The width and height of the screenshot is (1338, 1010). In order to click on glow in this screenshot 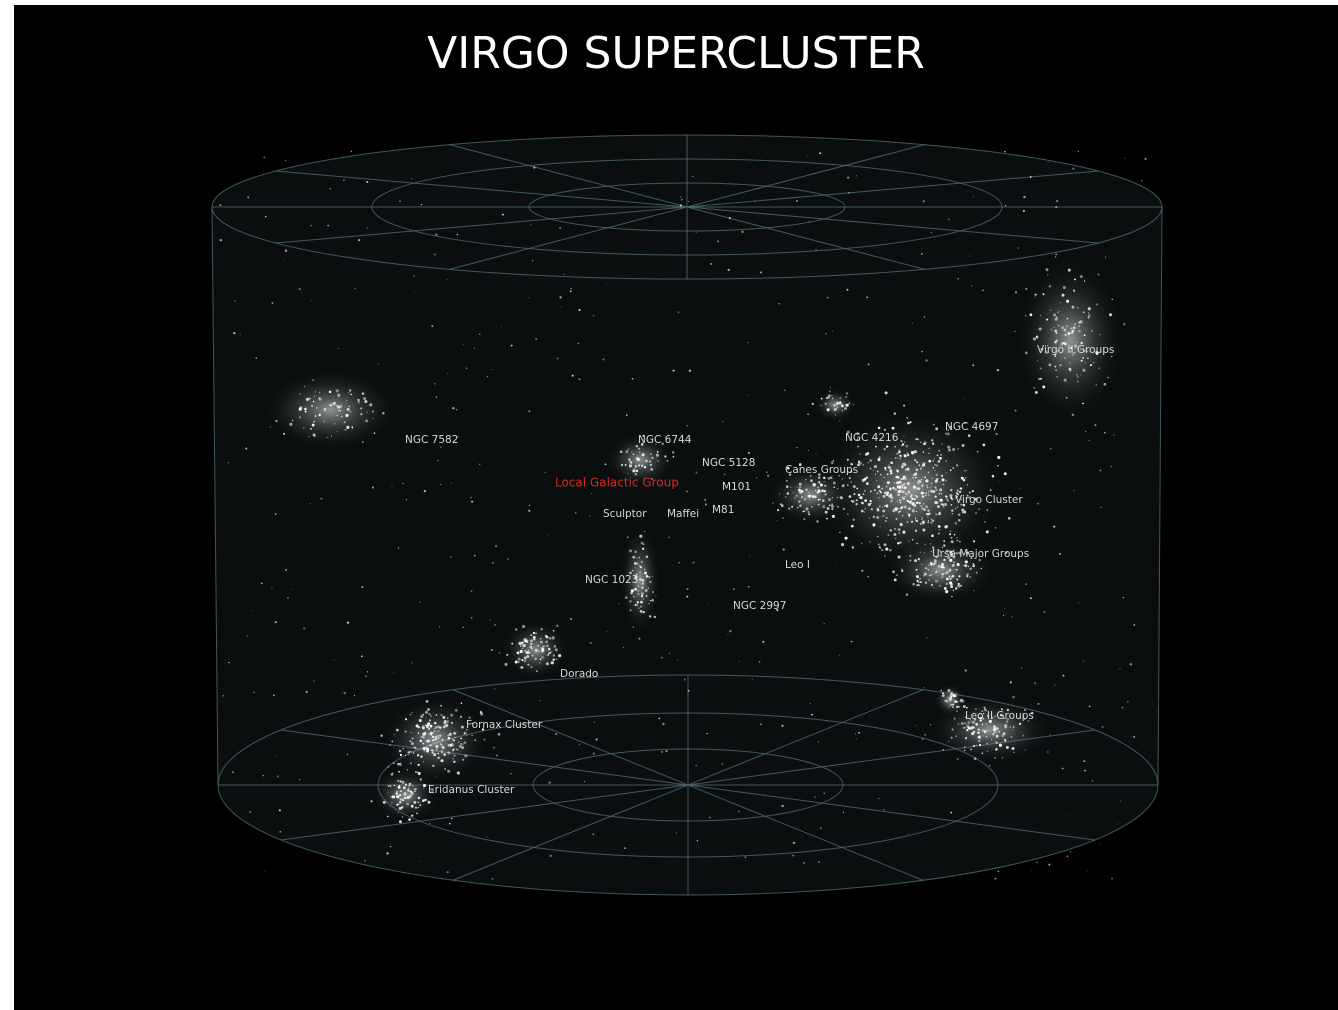, I will do `click(640, 460)`.